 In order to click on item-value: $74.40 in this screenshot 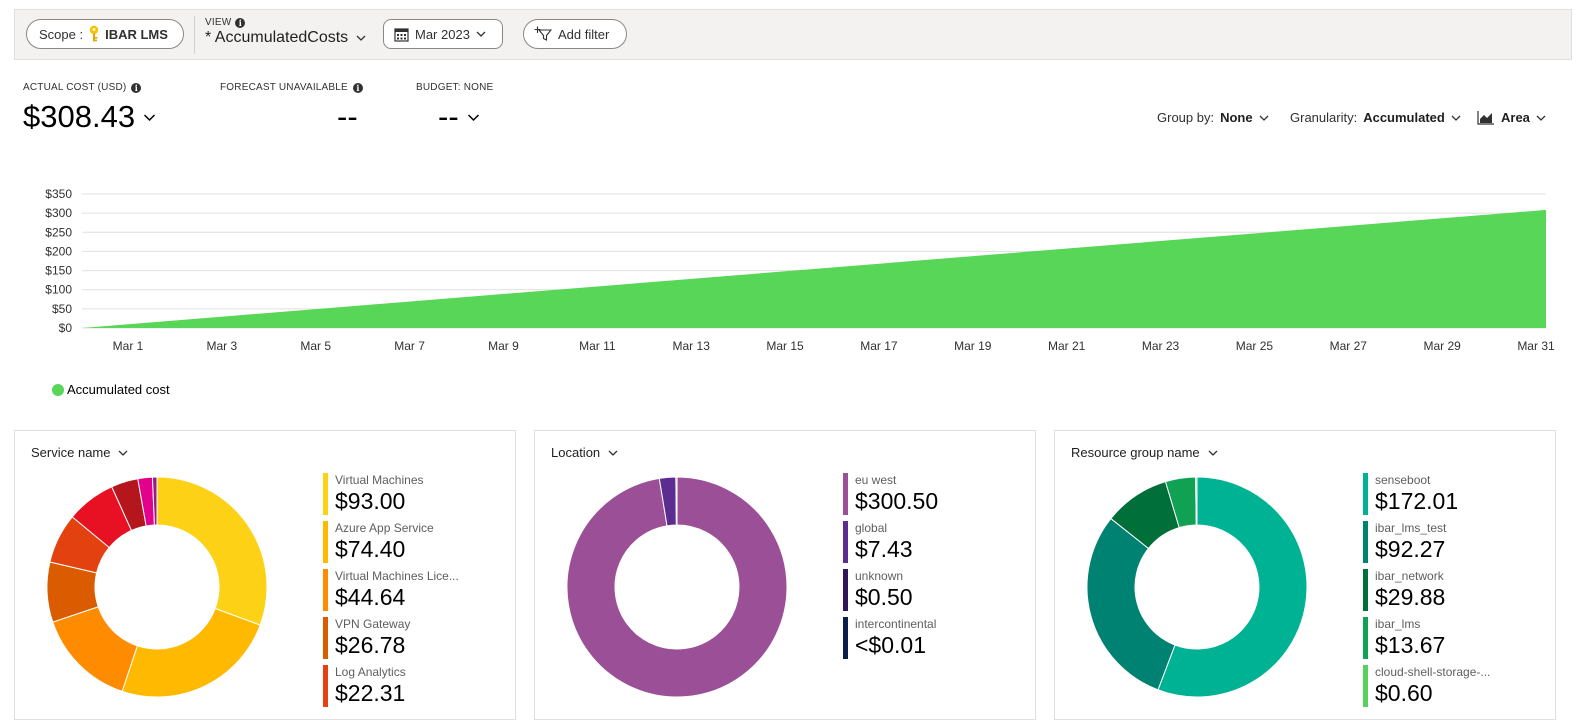, I will do `click(397, 549)`.